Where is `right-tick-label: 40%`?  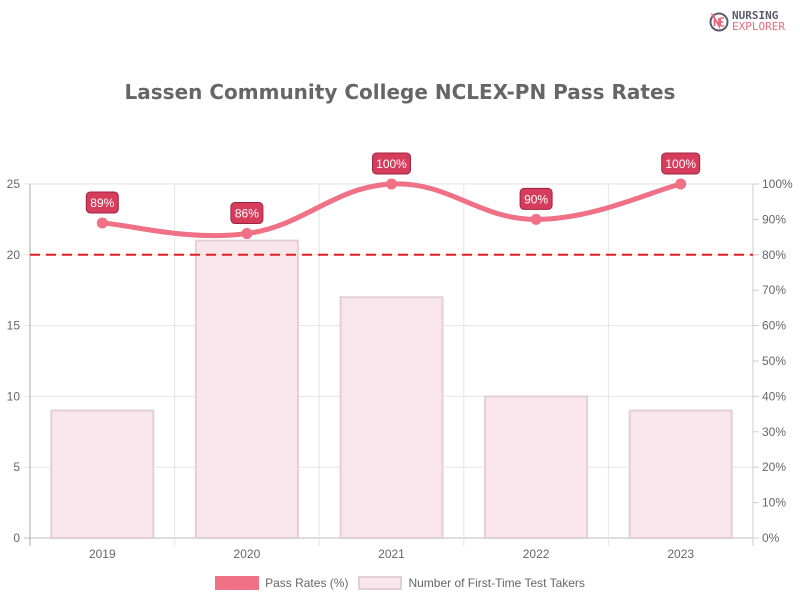
right-tick-label: 40% is located at coordinates (774, 396).